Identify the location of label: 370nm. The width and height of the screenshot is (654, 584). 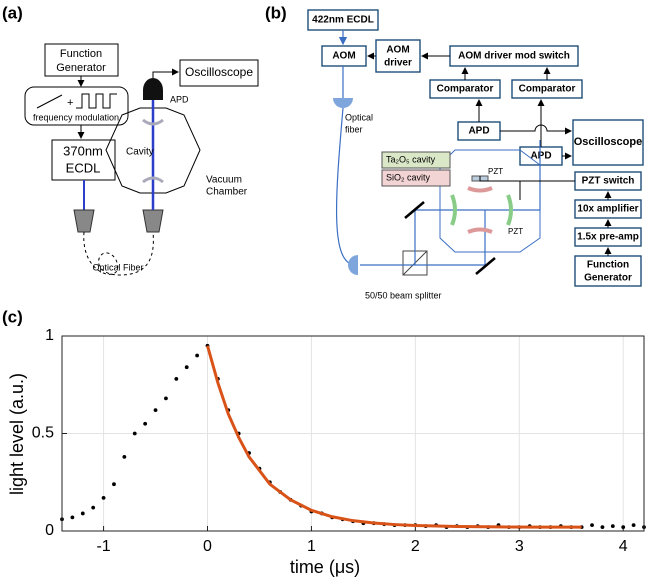
(83, 150).